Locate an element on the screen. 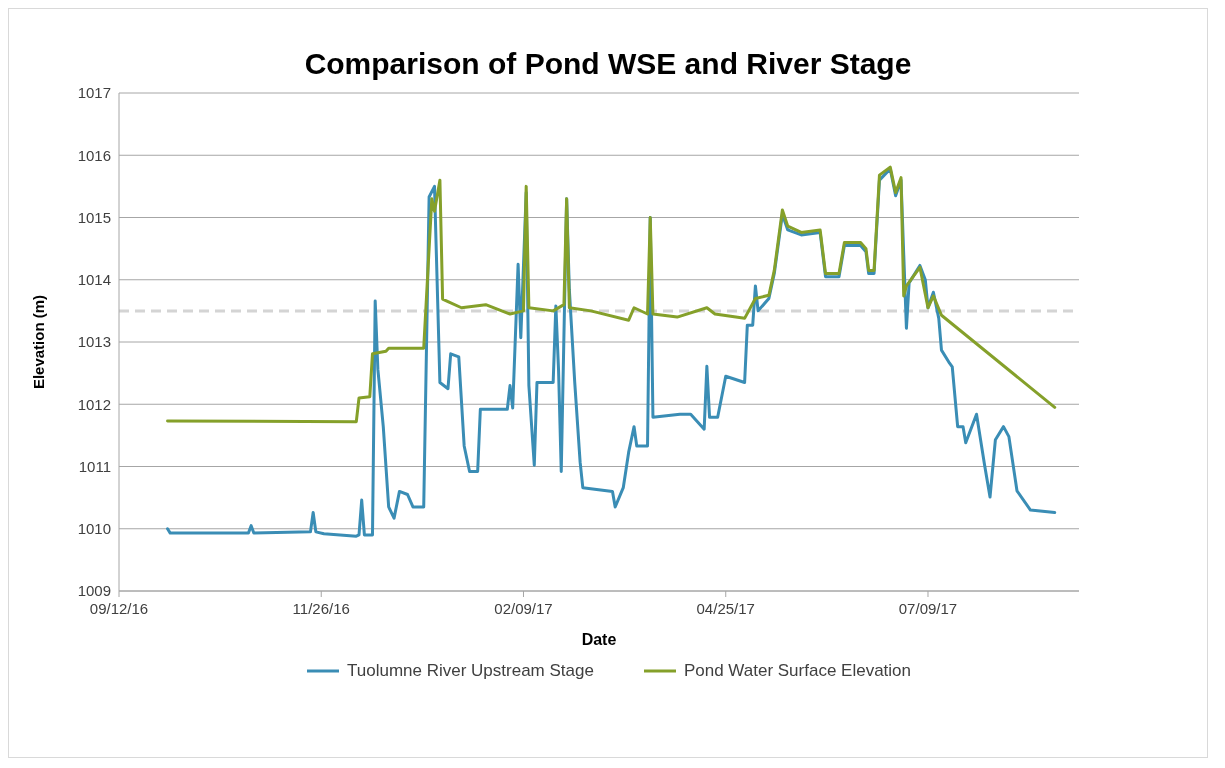 Image resolution: width=1225 pixels, height=768 pixels. x-tick-label: 02/09/17 is located at coordinates (523, 608).